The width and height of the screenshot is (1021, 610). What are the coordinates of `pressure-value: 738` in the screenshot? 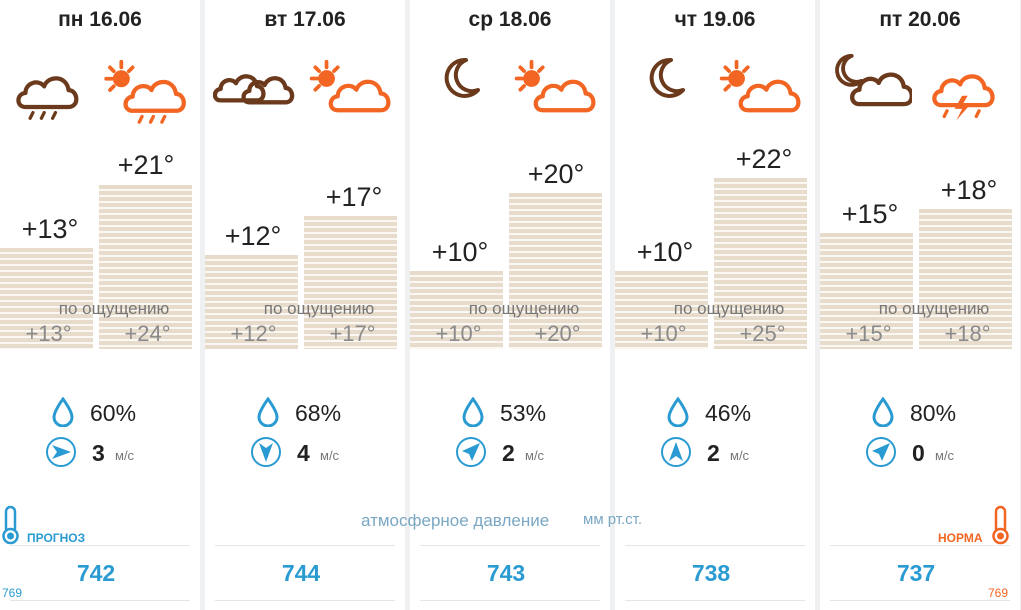 It's located at (711, 573).